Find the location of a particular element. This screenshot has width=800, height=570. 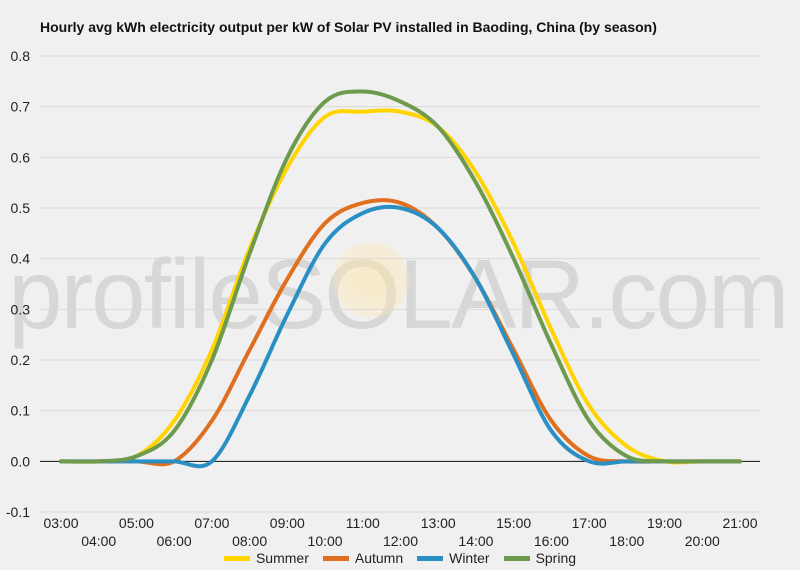

legend-label: Spring is located at coordinates (556, 558).